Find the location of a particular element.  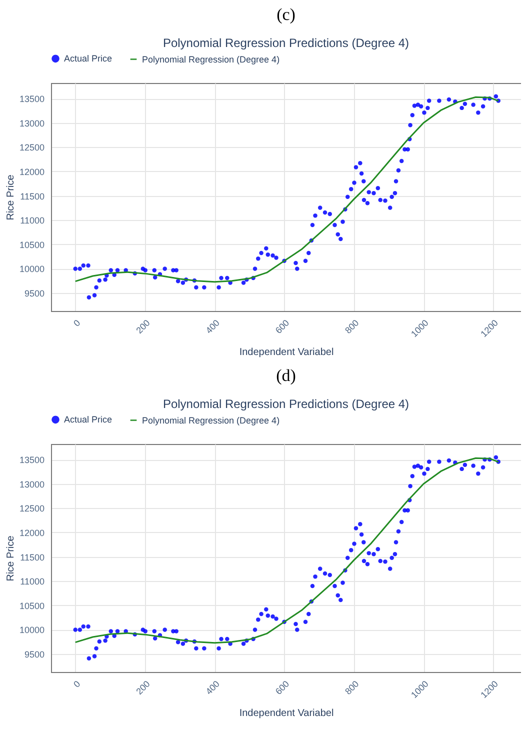

text: (c) is located at coordinates (286, 14).